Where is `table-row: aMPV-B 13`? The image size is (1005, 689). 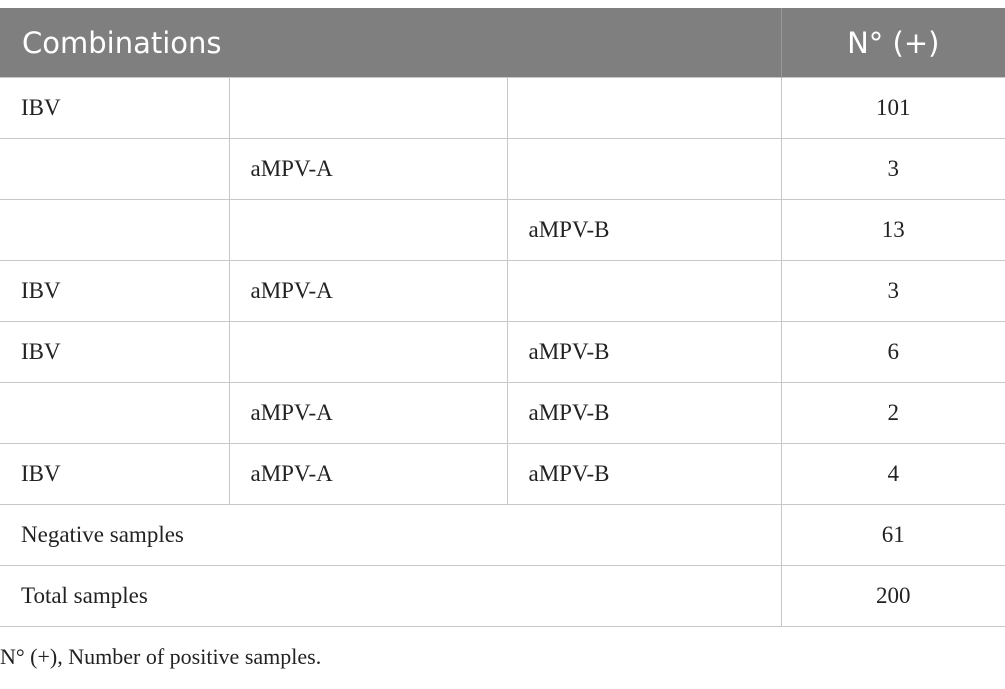 table-row: aMPV-B 13 is located at coordinates (502, 230).